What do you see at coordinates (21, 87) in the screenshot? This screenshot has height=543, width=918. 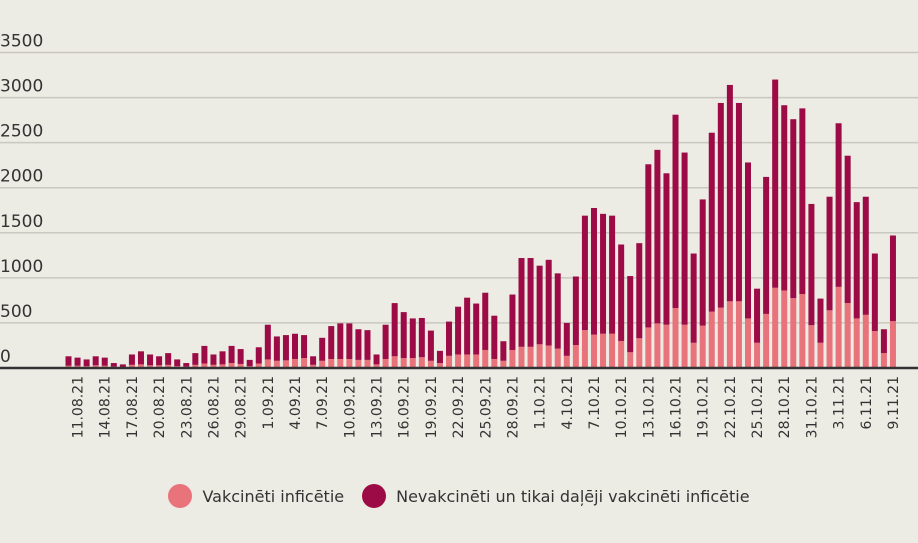 I see `y-tick-label: 3000` at bounding box center [21, 87].